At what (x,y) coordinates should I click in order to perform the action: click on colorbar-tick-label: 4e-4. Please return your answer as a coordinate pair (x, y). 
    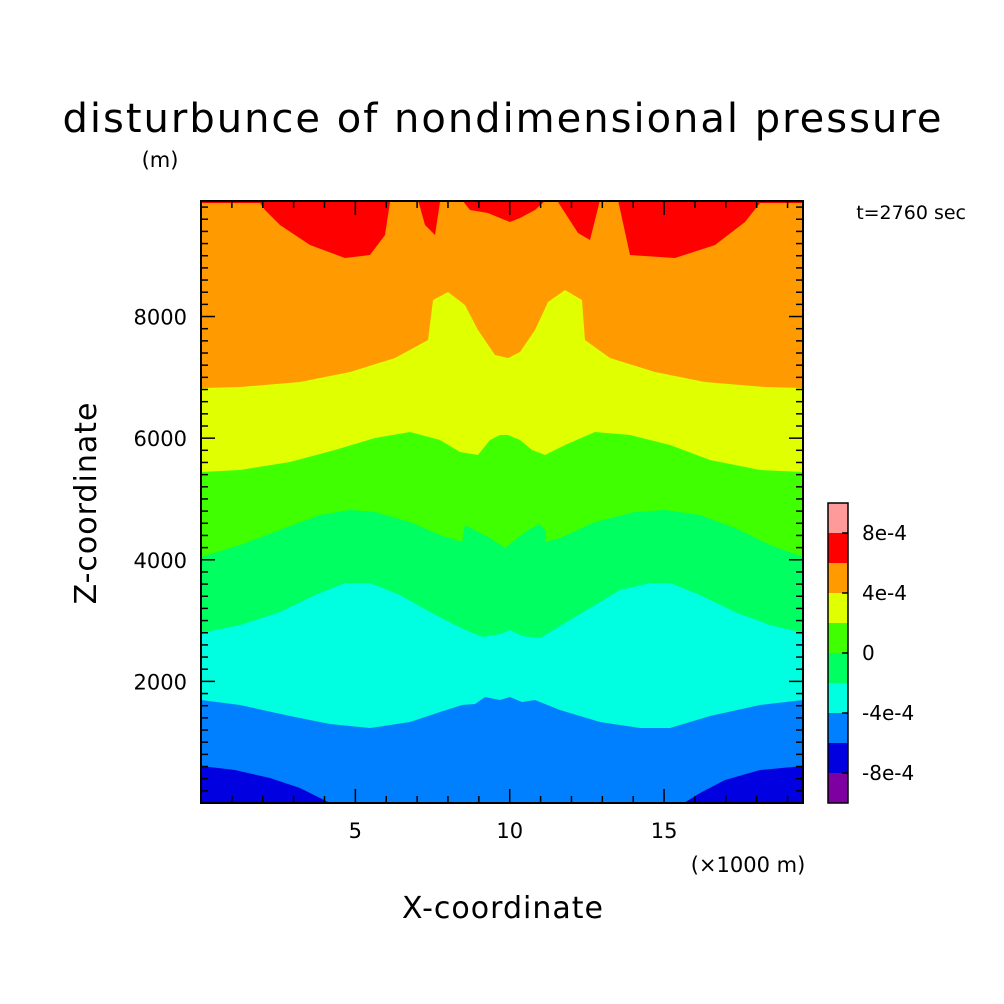
    Looking at the image, I should click on (884, 593).